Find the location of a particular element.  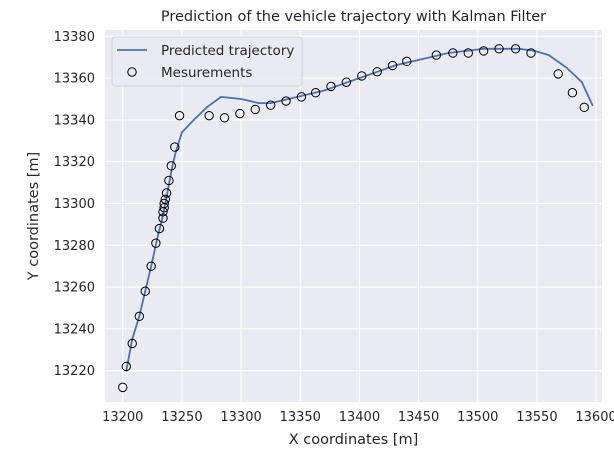

x-tick-label: 13200 is located at coordinates (122, 417).